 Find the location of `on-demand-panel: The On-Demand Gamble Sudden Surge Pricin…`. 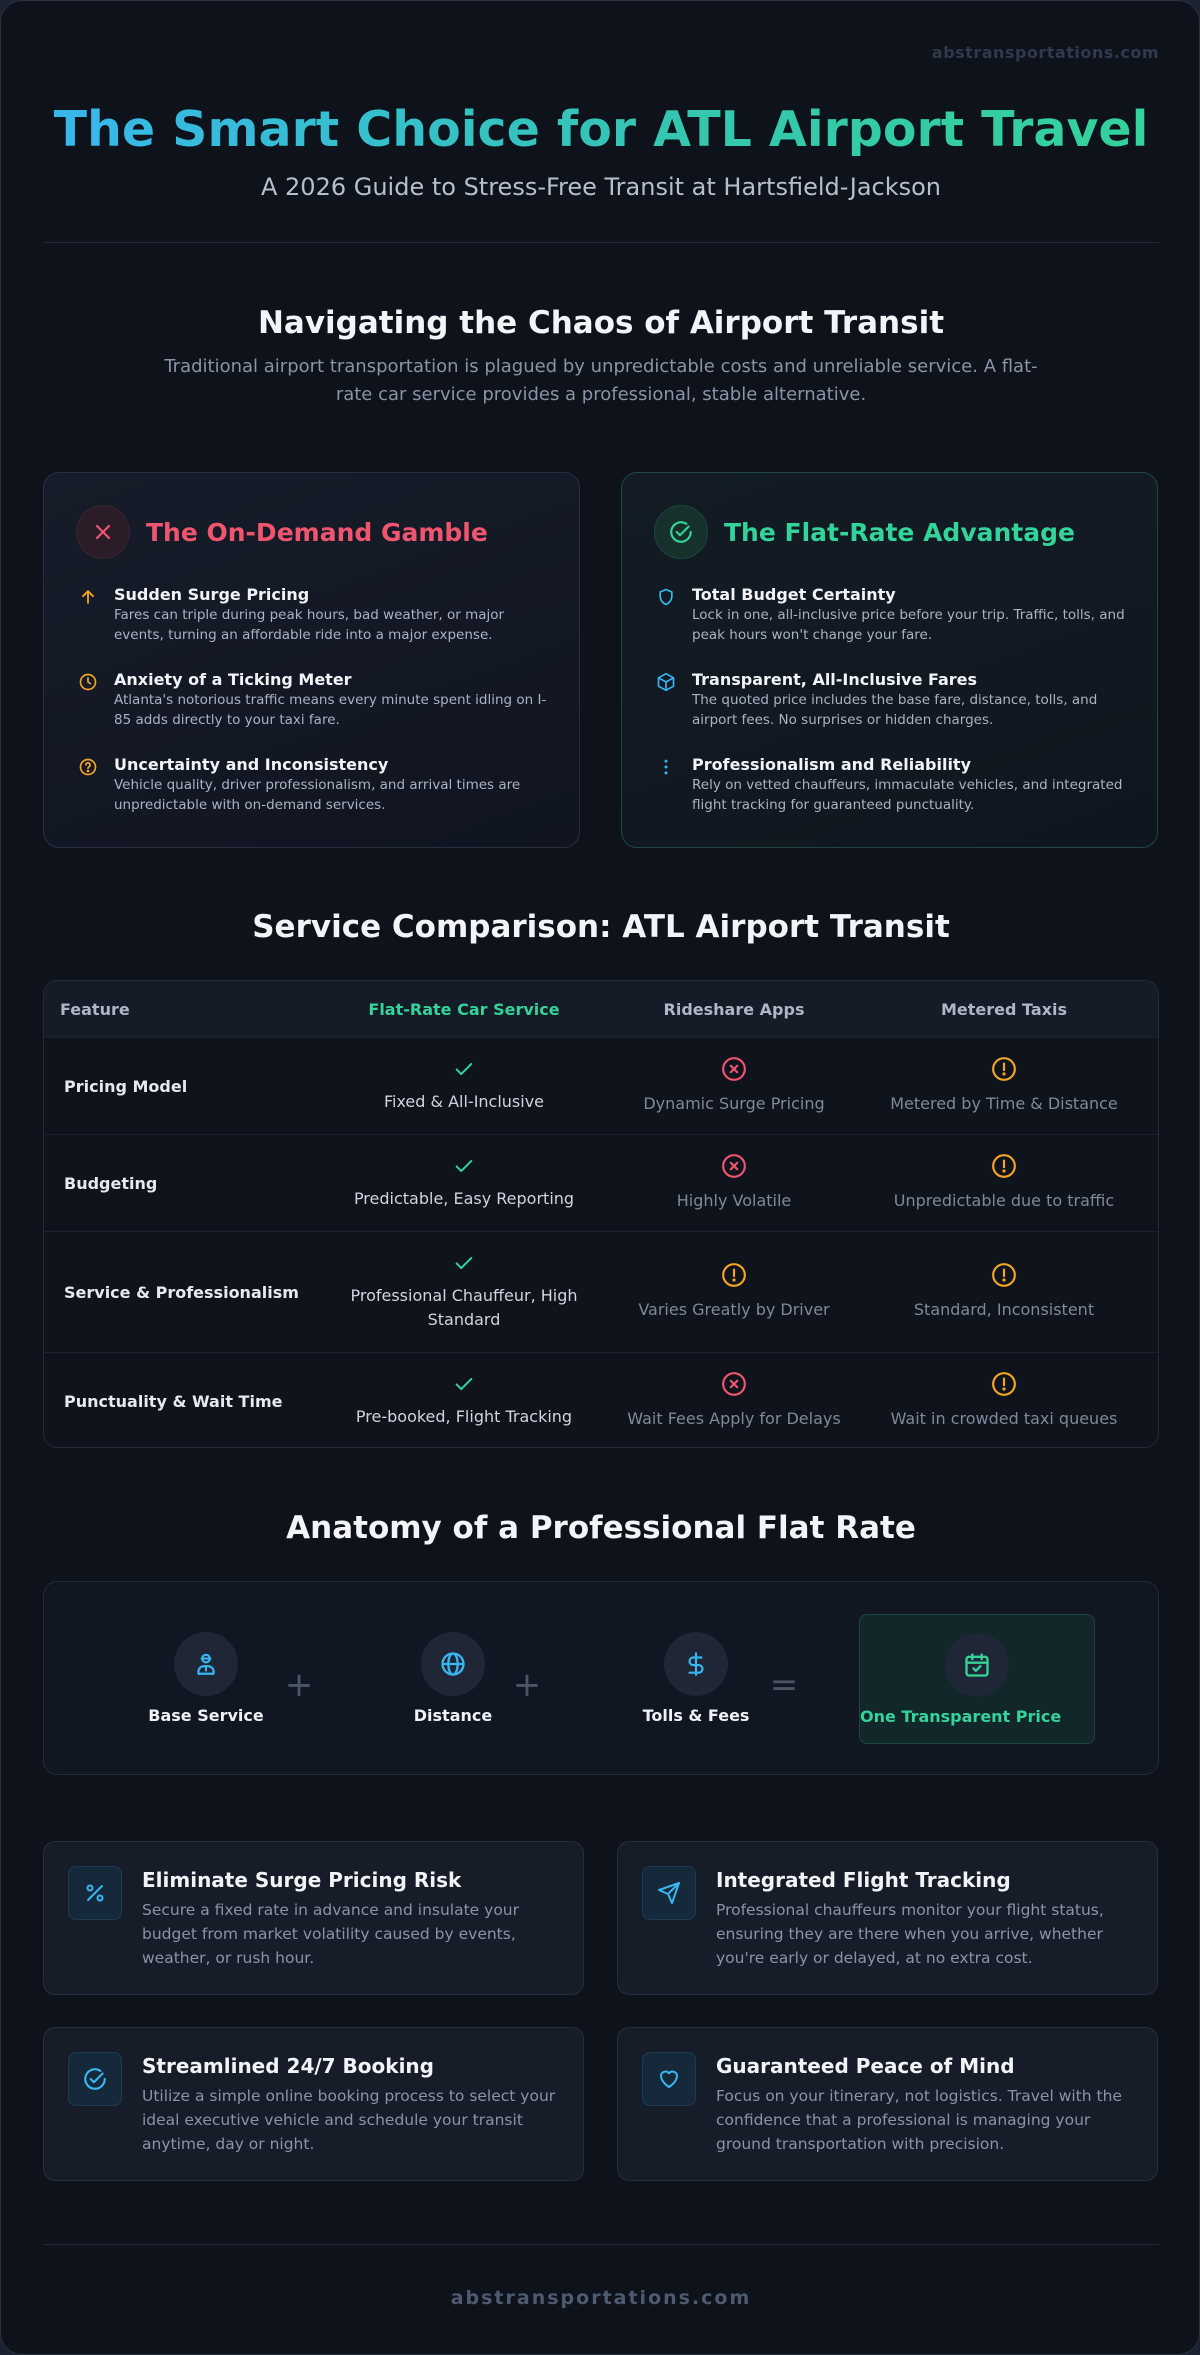

on-demand-panel: The On-Demand Gamble Sudden Surge Pricin… is located at coordinates (311, 660).